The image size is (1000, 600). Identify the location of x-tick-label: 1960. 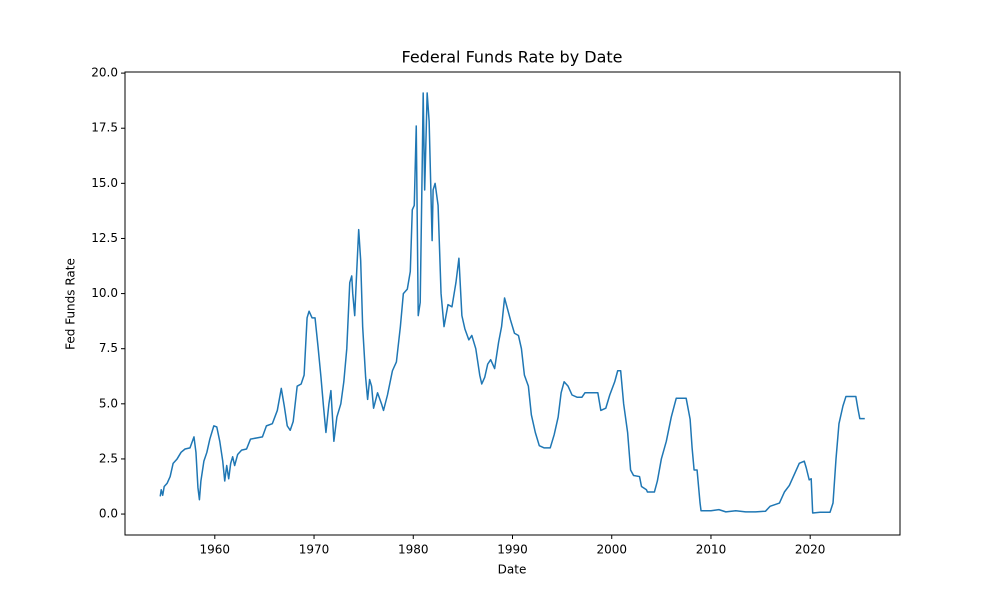
(215, 550).